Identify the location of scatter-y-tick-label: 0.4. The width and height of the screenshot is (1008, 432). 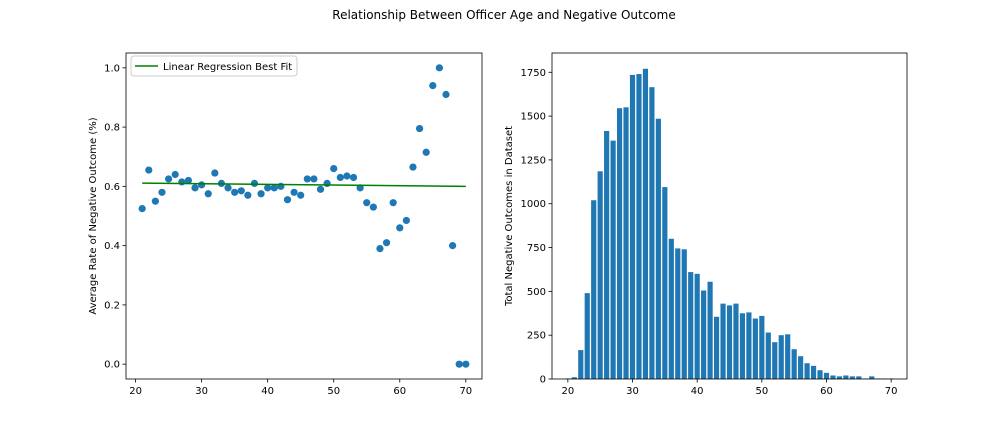
(112, 246).